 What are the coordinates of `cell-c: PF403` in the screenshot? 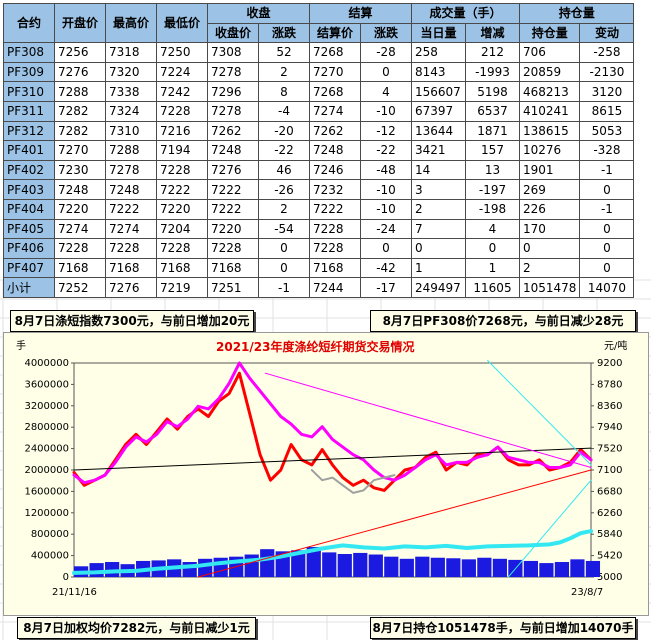 It's located at (29, 189).